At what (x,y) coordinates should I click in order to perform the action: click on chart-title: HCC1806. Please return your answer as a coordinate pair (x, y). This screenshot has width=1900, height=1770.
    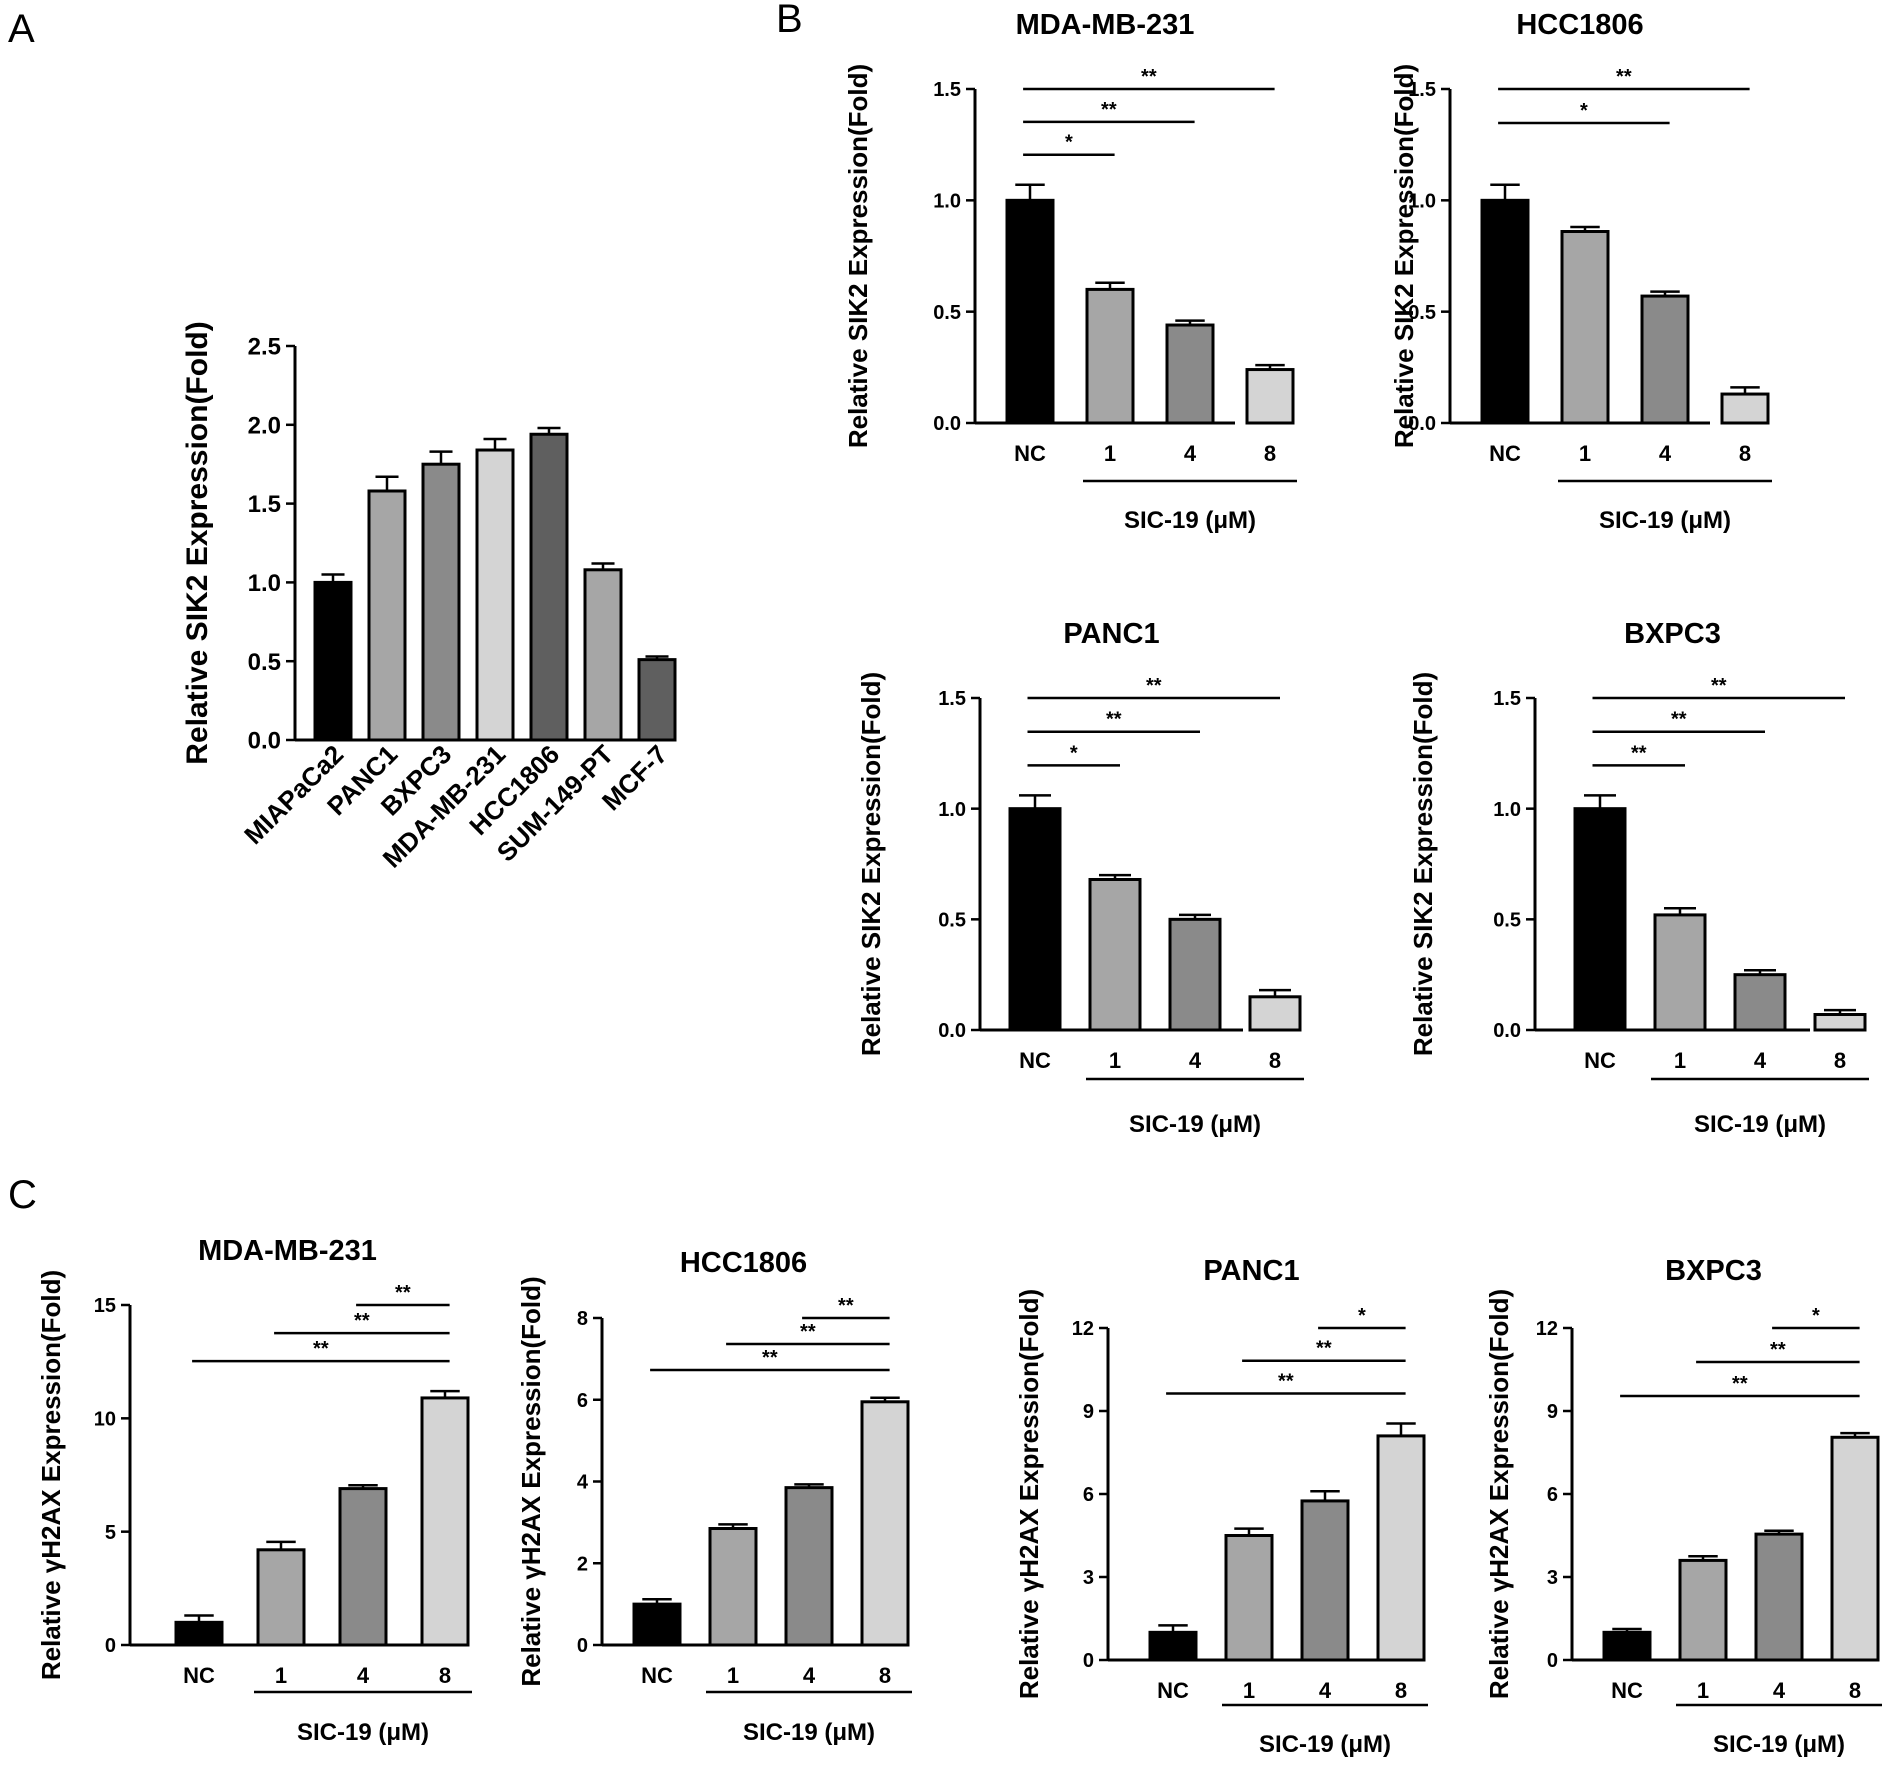
    Looking at the image, I should click on (743, 1263).